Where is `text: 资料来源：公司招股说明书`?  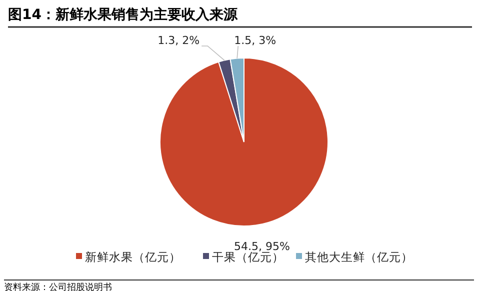
text: 资料来源：公司招股说明书 is located at coordinates (58, 286).